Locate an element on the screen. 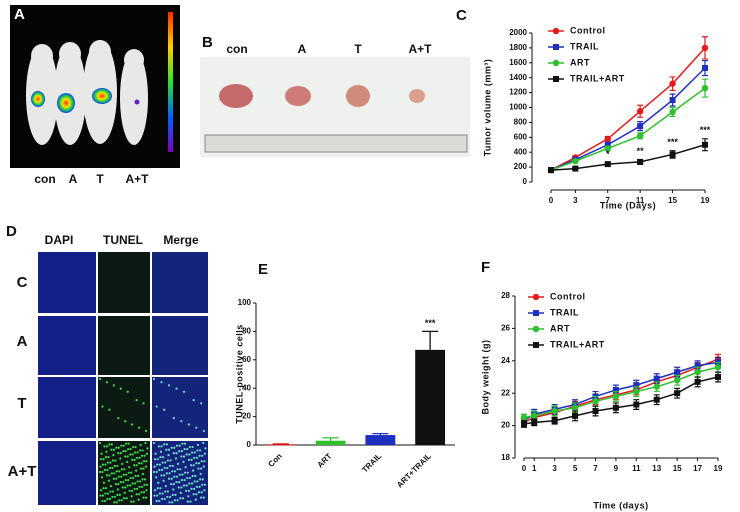 This screenshot has width=740, height=512. row-label: A is located at coordinates (22, 341).